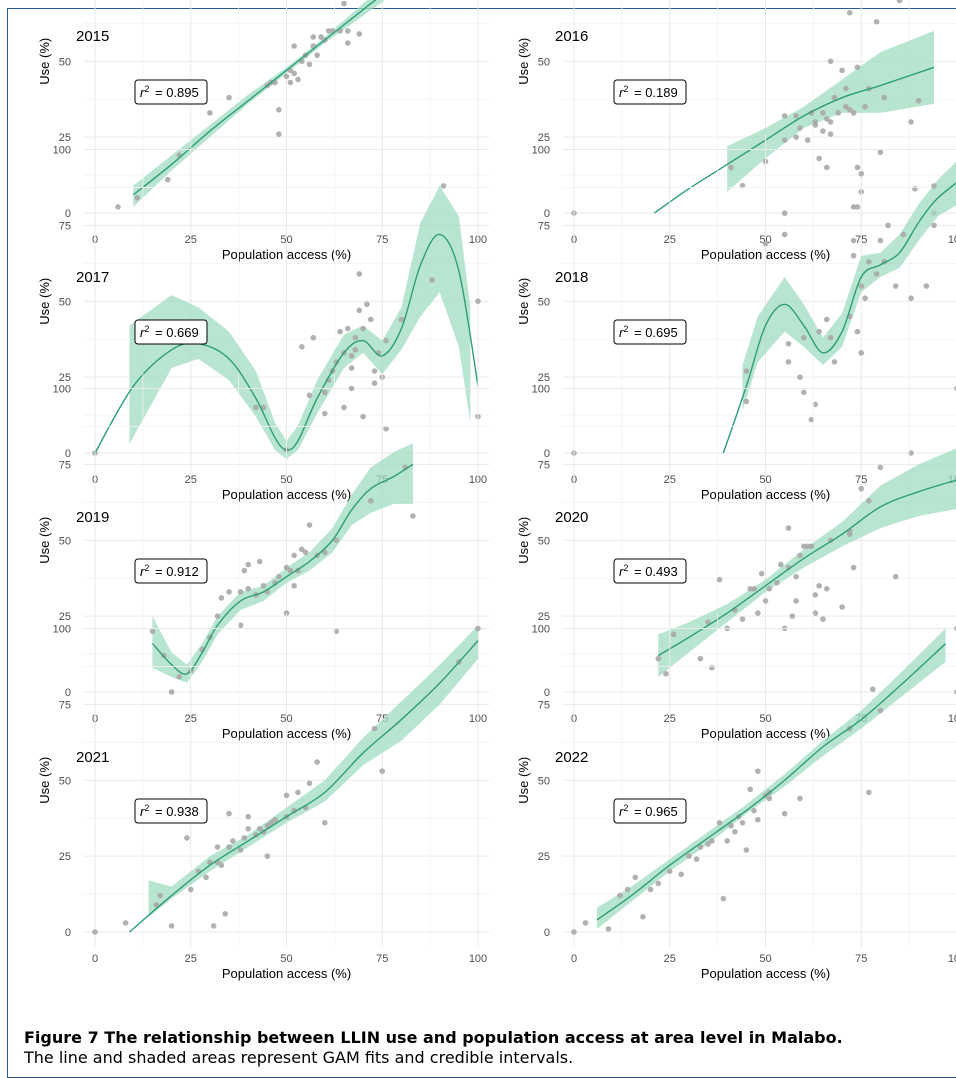 This screenshot has height=1078, width=956. Describe the element at coordinates (177, 571) in the screenshot. I see `r-squared-value: = 0.912` at that location.